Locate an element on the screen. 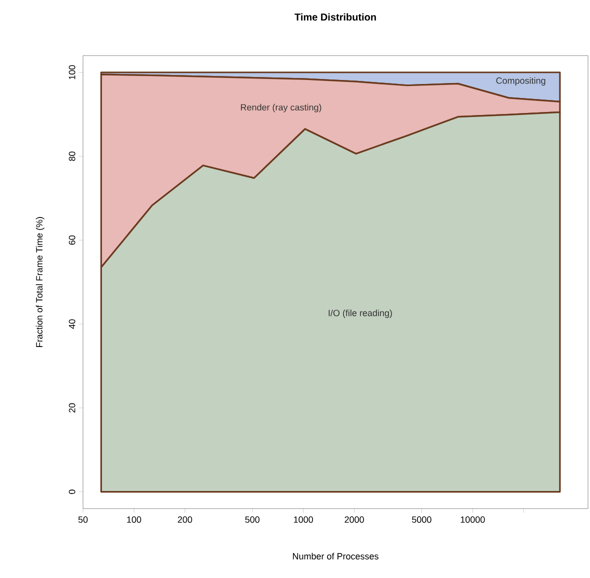  x-tick-label: 2000 is located at coordinates (354, 519).